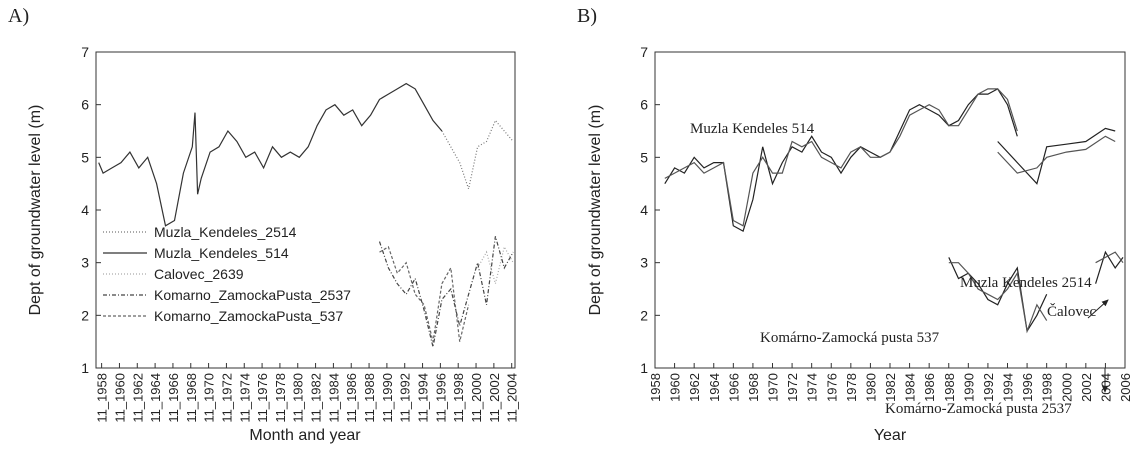 This screenshot has width=1141, height=450. Describe the element at coordinates (494, 398) in the screenshot. I see `x-tick-label: 11_2002` at that location.